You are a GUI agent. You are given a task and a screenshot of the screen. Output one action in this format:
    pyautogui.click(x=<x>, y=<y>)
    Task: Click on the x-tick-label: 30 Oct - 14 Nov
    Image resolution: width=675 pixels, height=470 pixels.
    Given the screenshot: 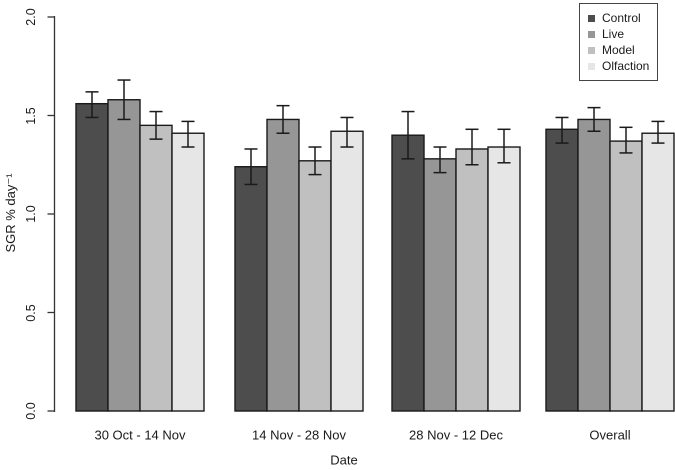 What is the action you would take?
    pyautogui.click(x=140, y=435)
    